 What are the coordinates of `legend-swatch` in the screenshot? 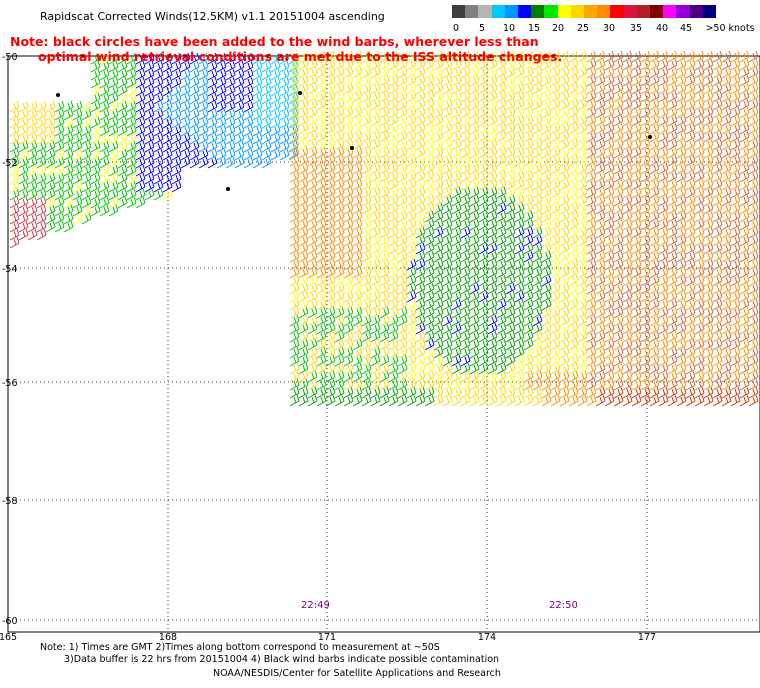 It's located at (538, 11).